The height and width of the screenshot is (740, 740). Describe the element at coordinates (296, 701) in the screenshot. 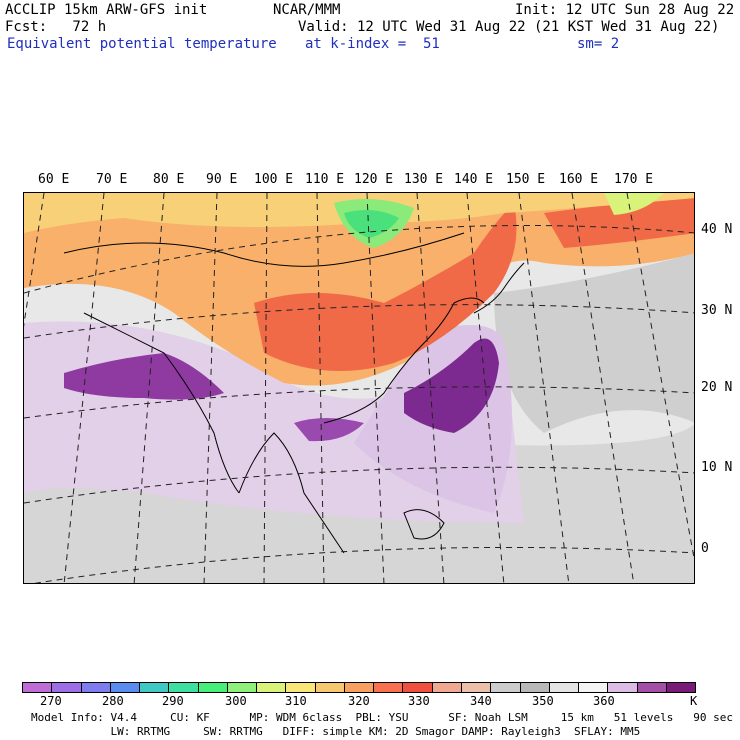

I see `colorbar-label: 310` at that location.